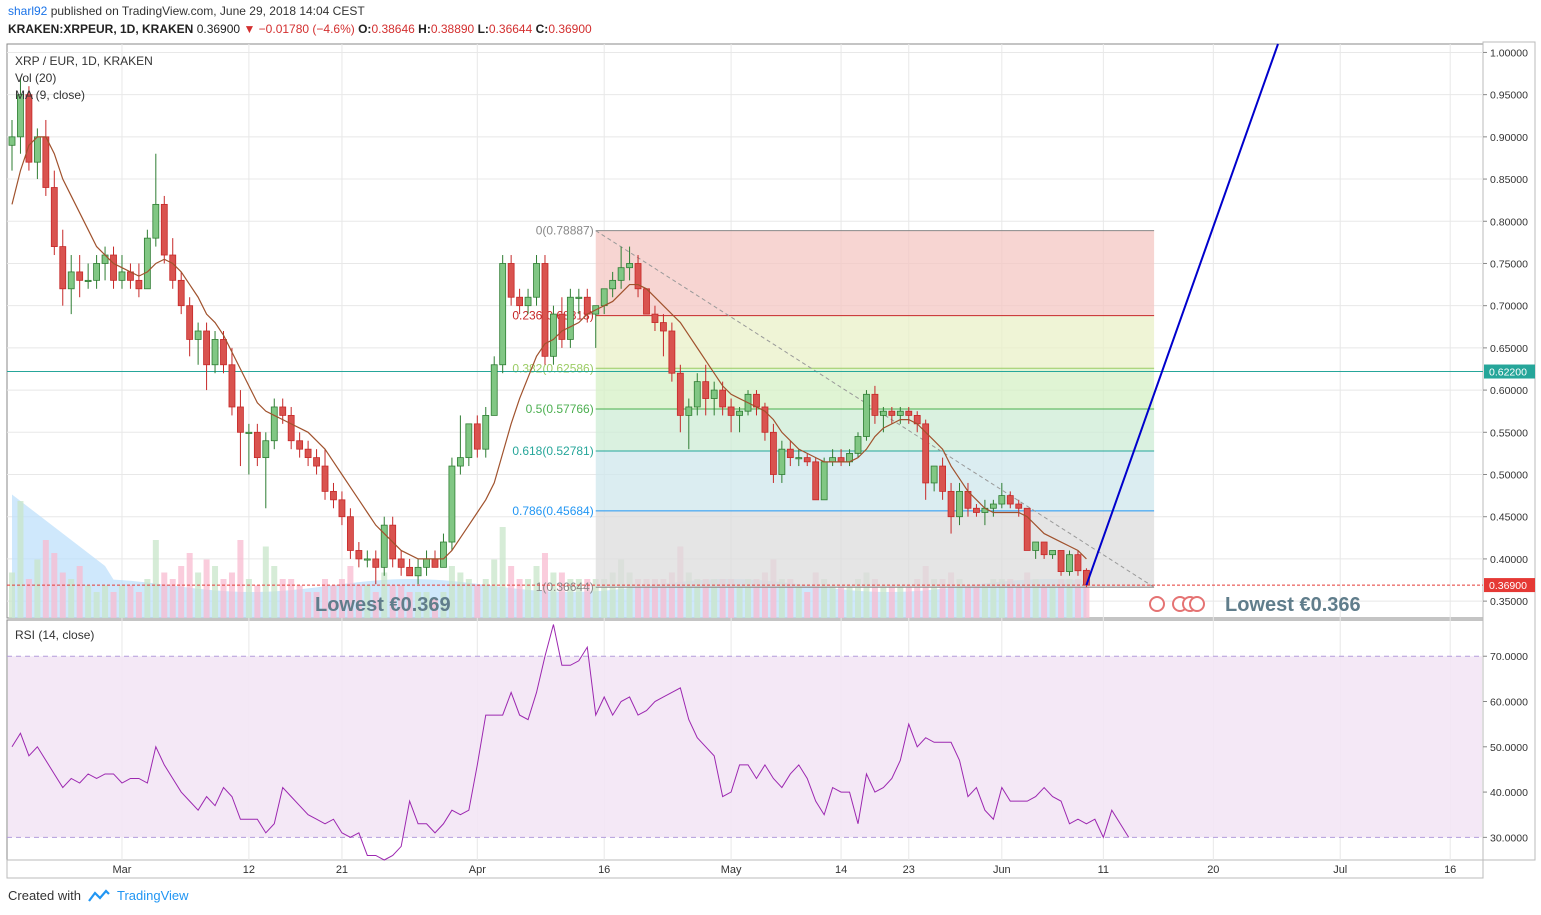  I want to click on x-tick-label: 14, so click(841, 870).